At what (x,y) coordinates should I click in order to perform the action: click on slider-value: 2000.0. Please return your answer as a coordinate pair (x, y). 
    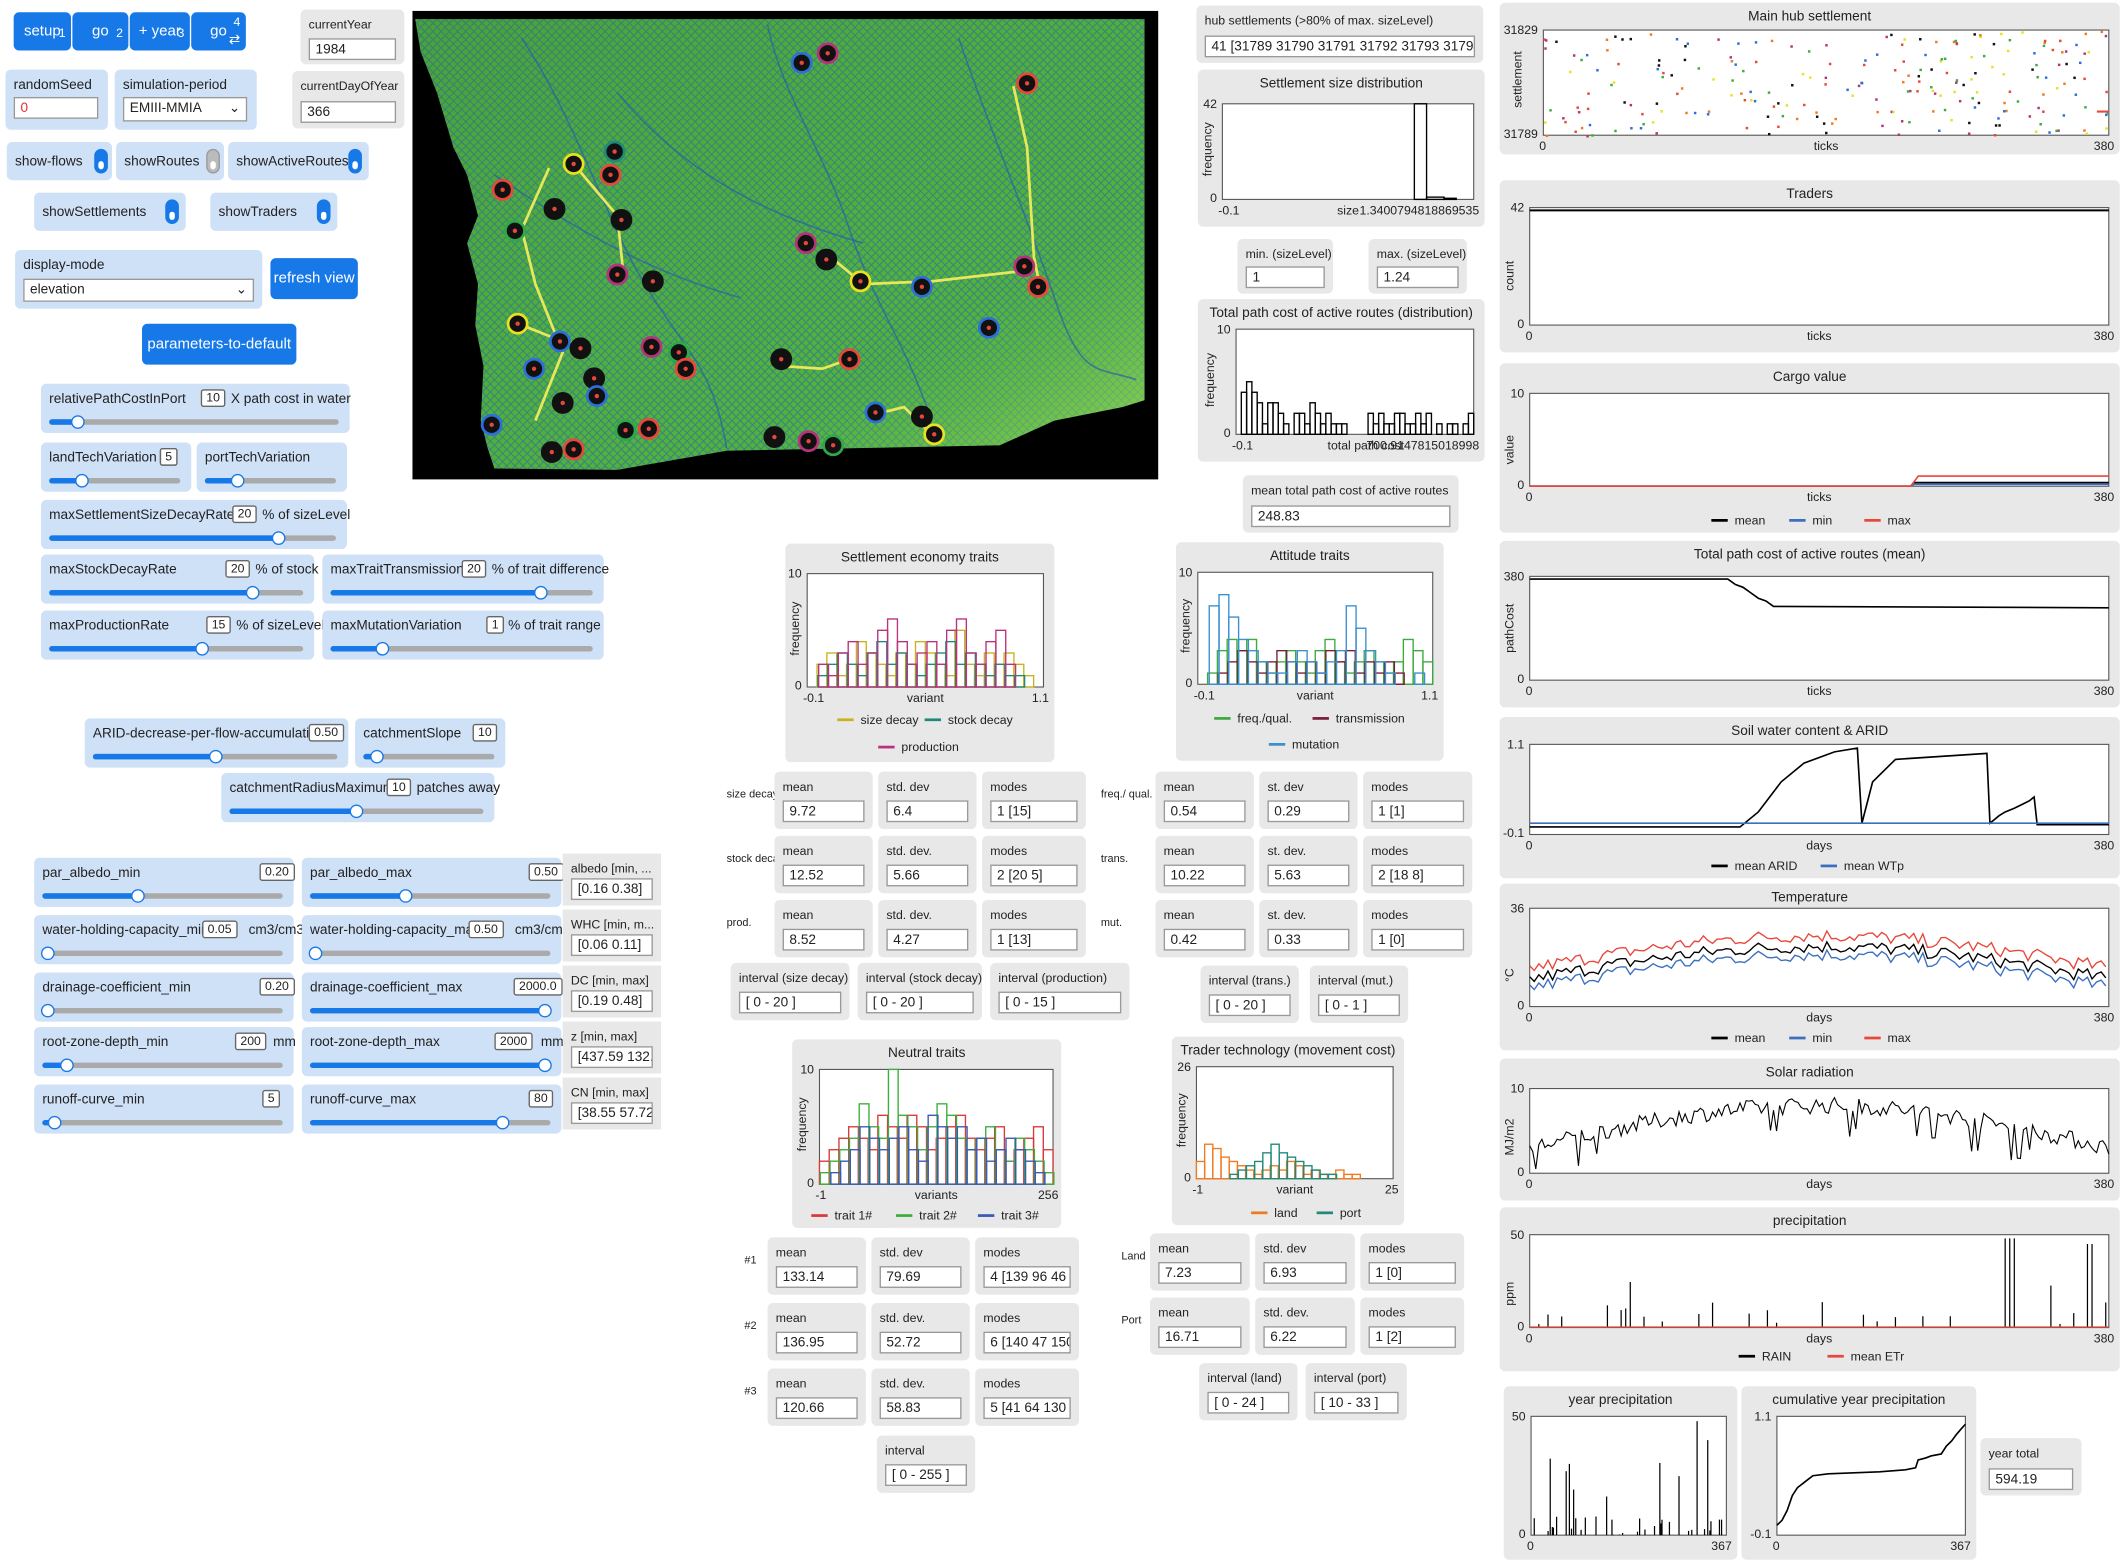
    Looking at the image, I should click on (538, 986).